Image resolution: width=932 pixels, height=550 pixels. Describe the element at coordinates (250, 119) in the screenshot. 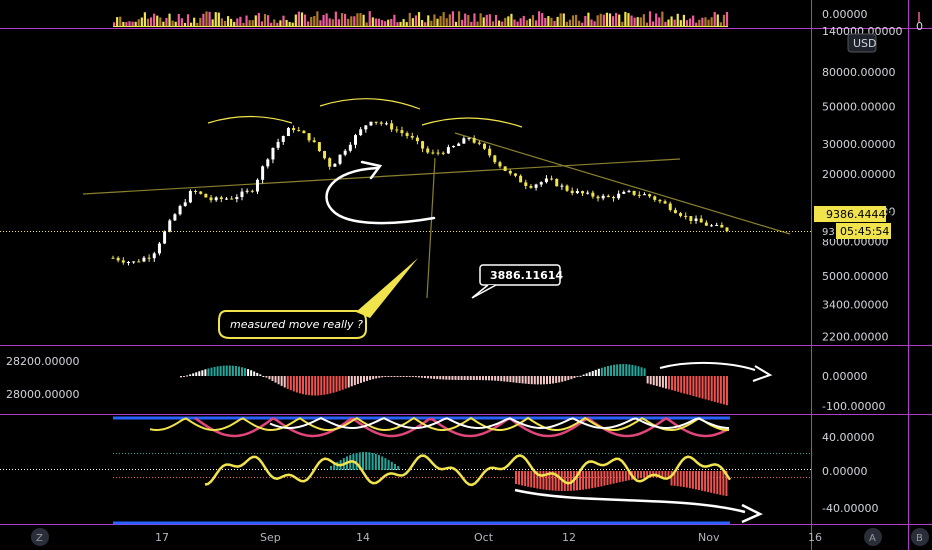

I see `left-shoulder-arc` at that location.